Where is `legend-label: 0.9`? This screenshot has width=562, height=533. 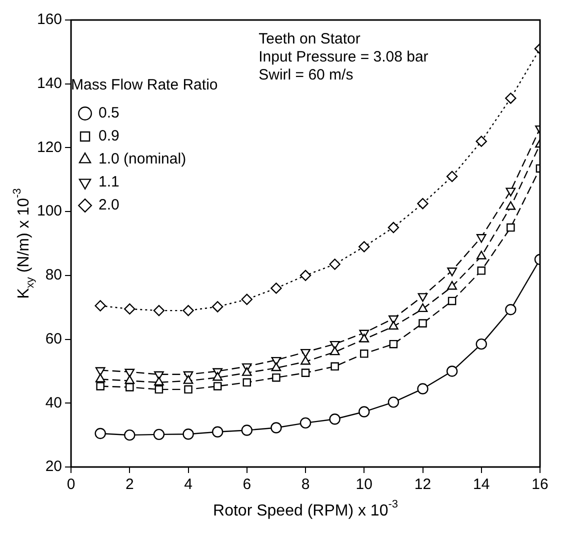
legend-label: 0.9 is located at coordinates (109, 136).